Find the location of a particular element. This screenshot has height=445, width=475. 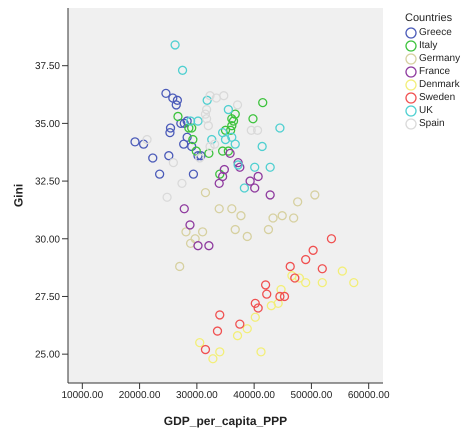

y-tick-label: 32.50 is located at coordinates (47, 182).